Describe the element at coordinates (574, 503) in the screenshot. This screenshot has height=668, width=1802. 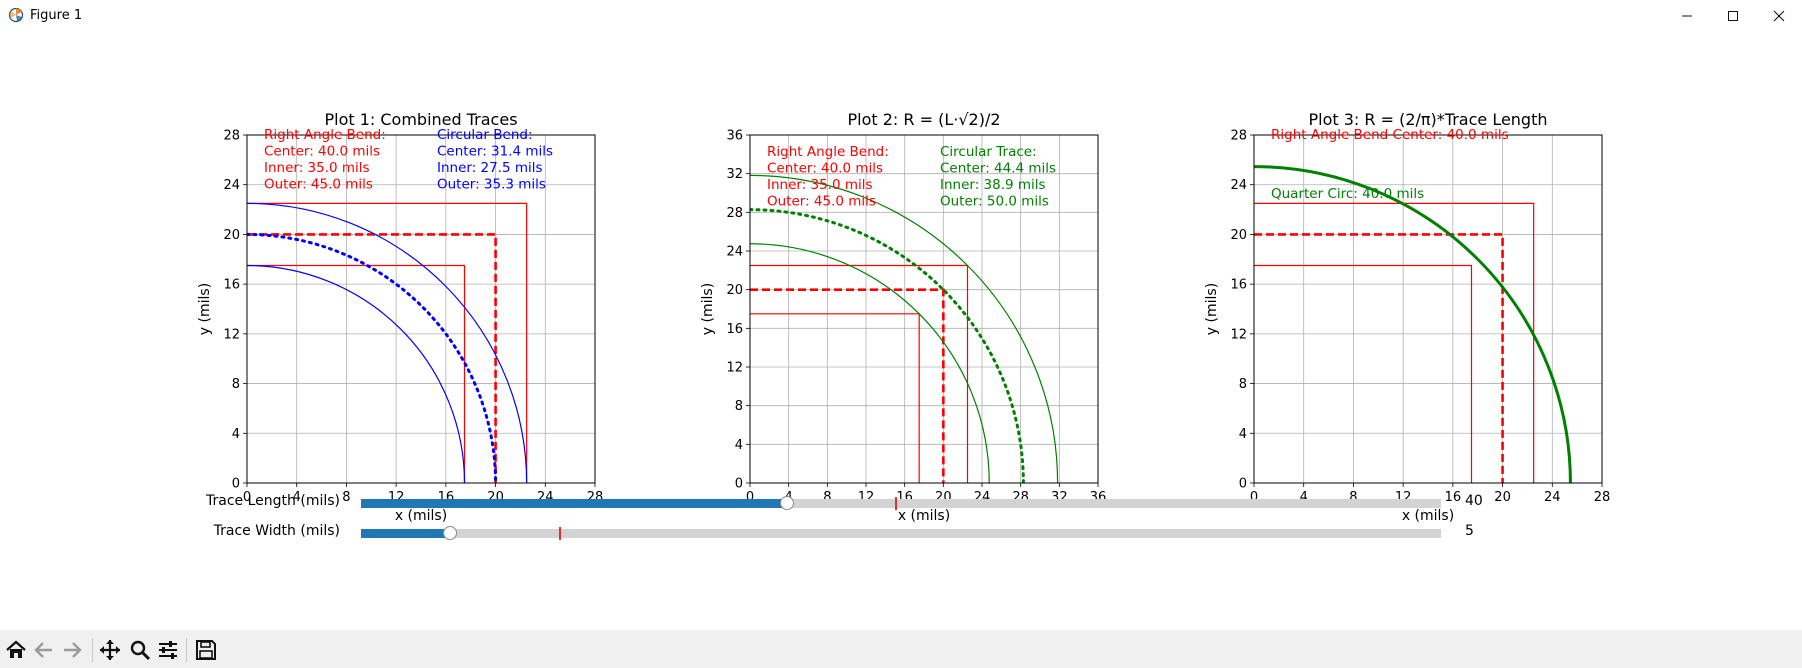
I see `trace-length-slider-fill` at that location.